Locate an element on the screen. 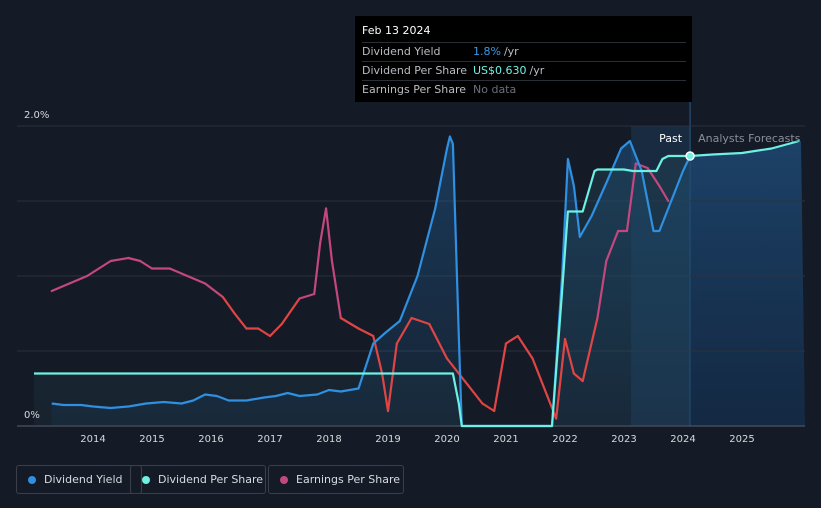 The width and height of the screenshot is (821, 508). legend-label: Dividend Yield is located at coordinates (83, 479).